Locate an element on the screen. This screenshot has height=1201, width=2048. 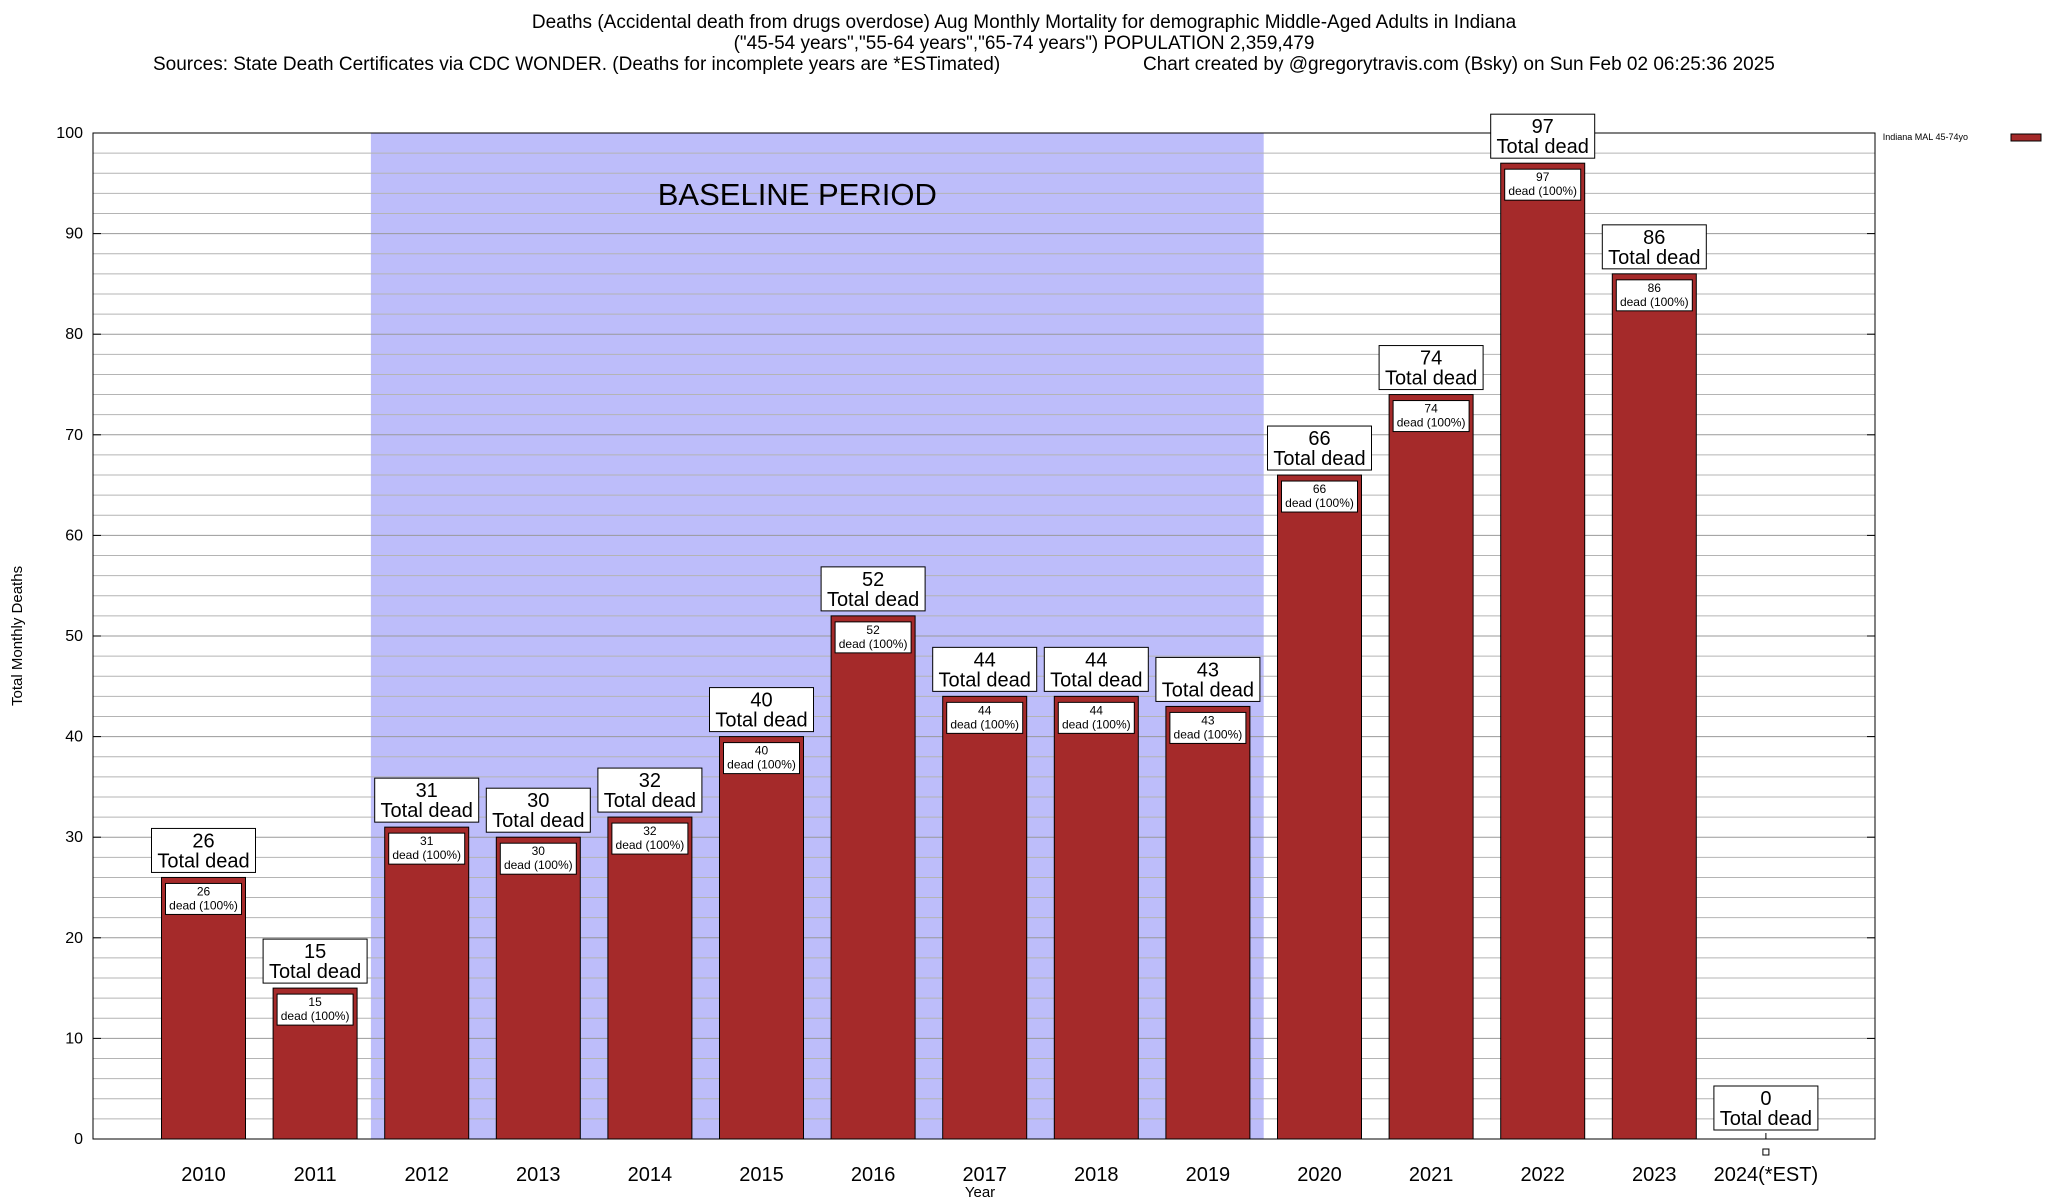
x-tick-label: 2014 is located at coordinates (650, 1175).